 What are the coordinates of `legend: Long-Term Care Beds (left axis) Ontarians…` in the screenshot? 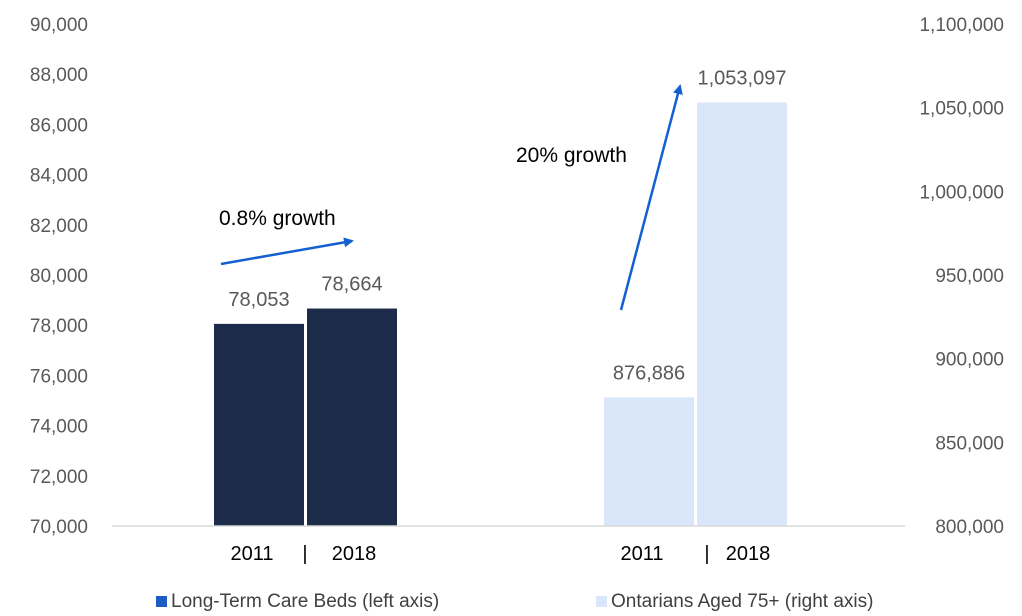 It's located at (514, 601).